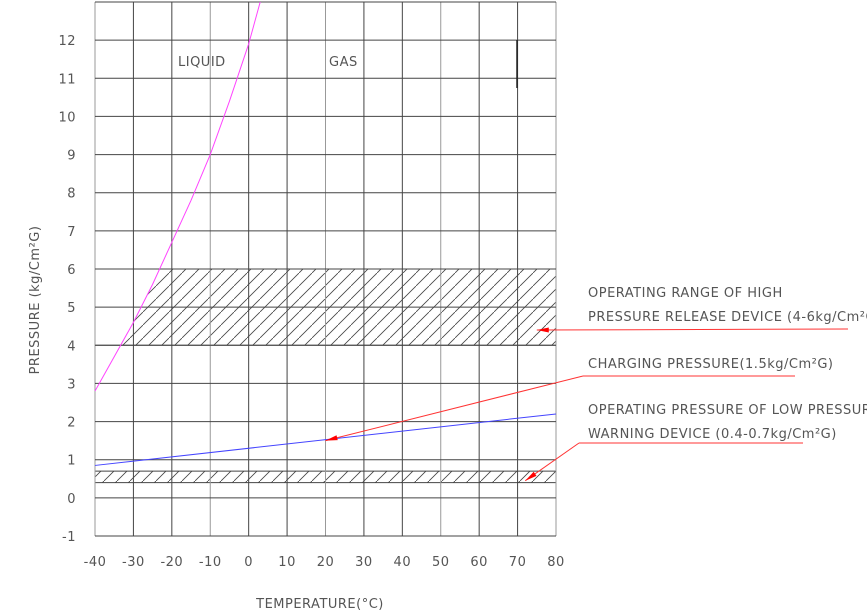 This screenshot has width=867, height=615. I want to click on region-label-gas: GAS, so click(343, 62).